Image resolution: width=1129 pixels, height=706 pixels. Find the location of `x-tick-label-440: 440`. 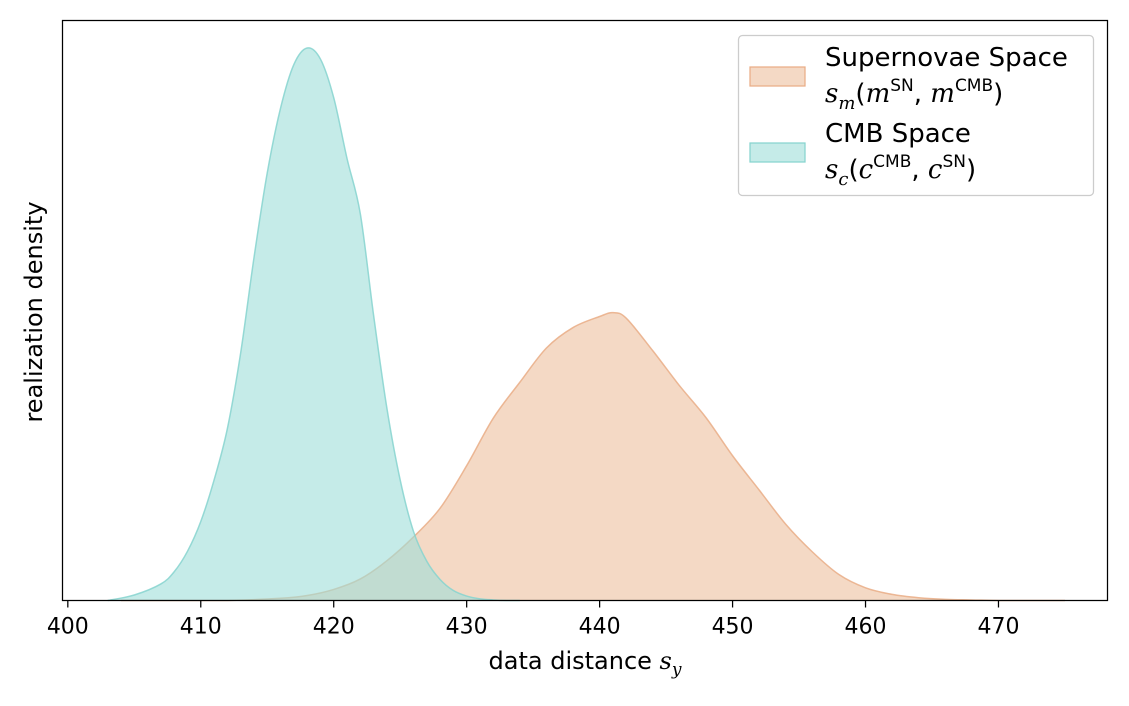

x-tick-label-440: 440 is located at coordinates (600, 627).